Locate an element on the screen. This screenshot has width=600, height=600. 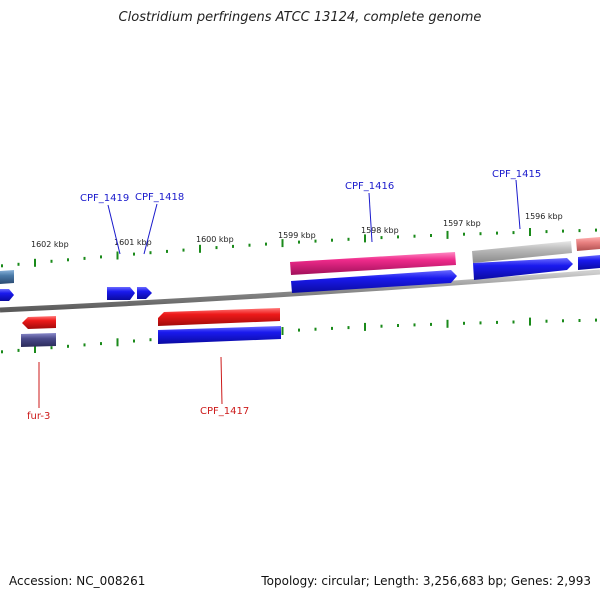
gene-label-cpf-1415: CPF_1415 is located at coordinates (516, 174).